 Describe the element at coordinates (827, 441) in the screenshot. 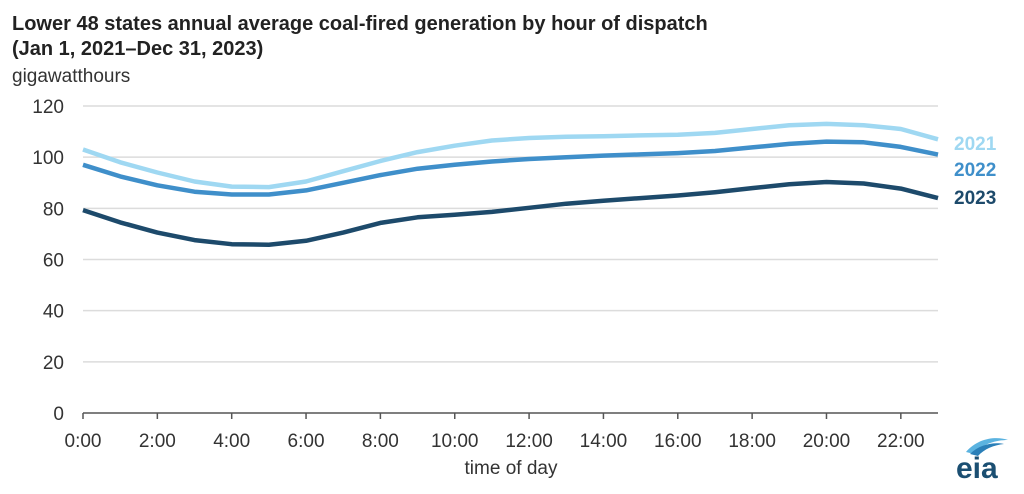

I see `x-tick-label: 20:00` at that location.